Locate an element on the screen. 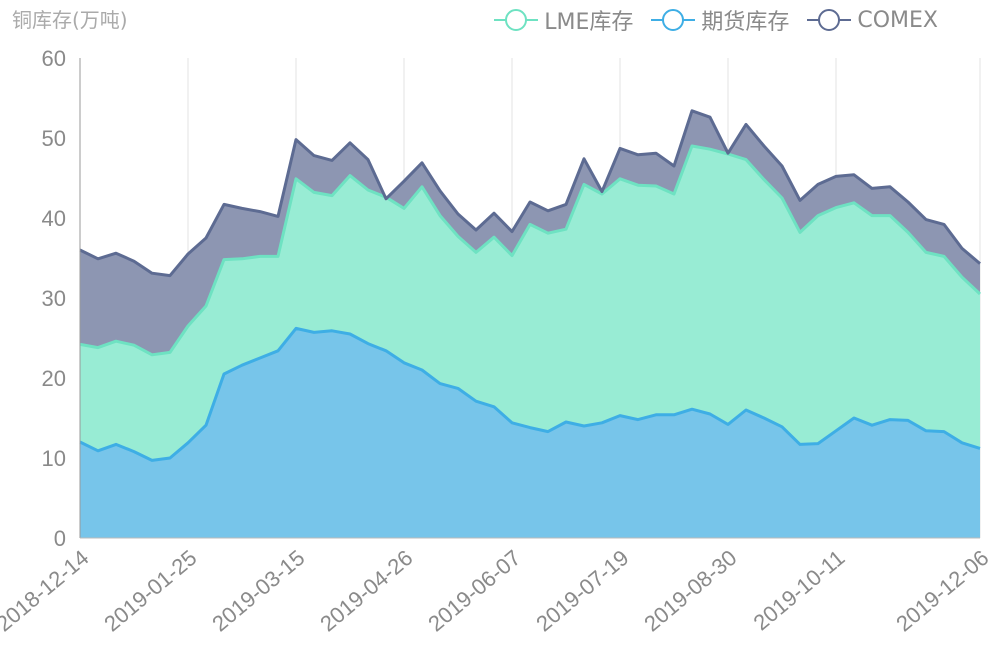 The width and height of the screenshot is (1000, 660). legend-item-lme: LME库存 is located at coordinates (563, 20).